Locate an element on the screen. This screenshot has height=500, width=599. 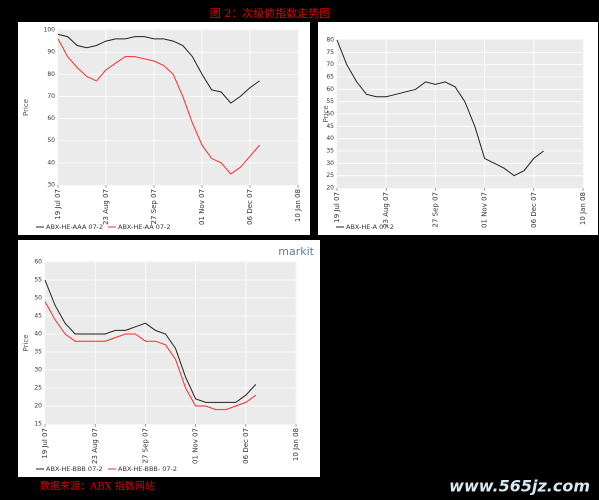
y-tick-label: 15 is located at coordinates (38, 424).